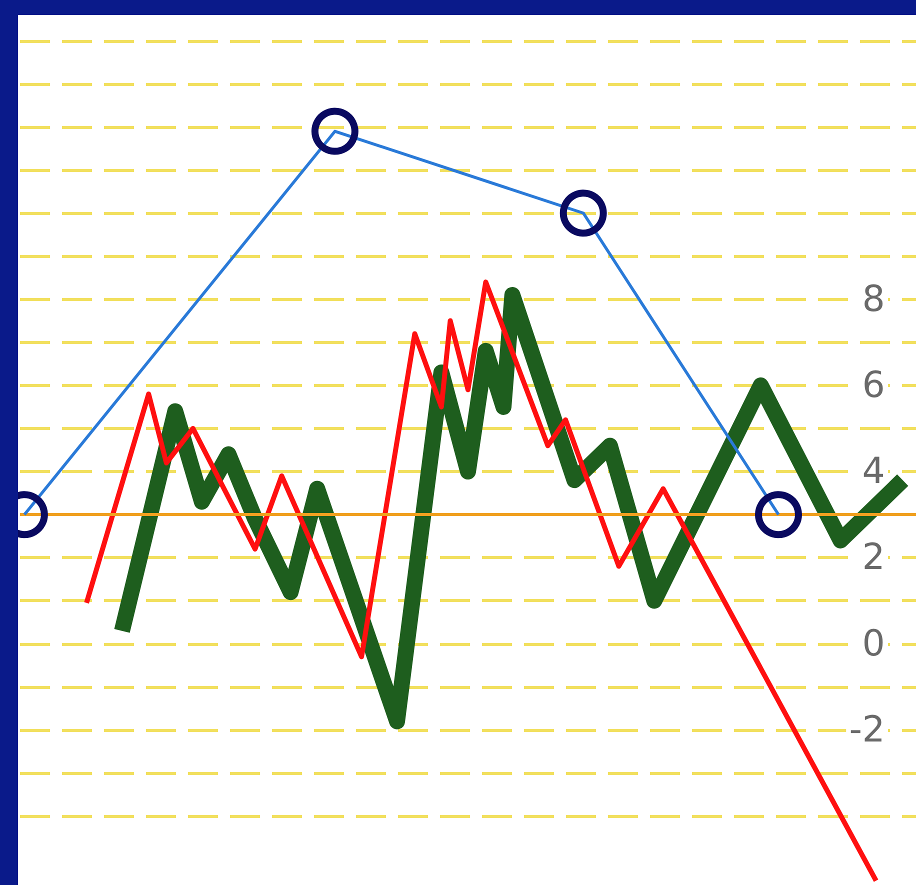 This screenshot has height=885, width=916. I want to click on y-tick-label: 0, so click(873, 643).